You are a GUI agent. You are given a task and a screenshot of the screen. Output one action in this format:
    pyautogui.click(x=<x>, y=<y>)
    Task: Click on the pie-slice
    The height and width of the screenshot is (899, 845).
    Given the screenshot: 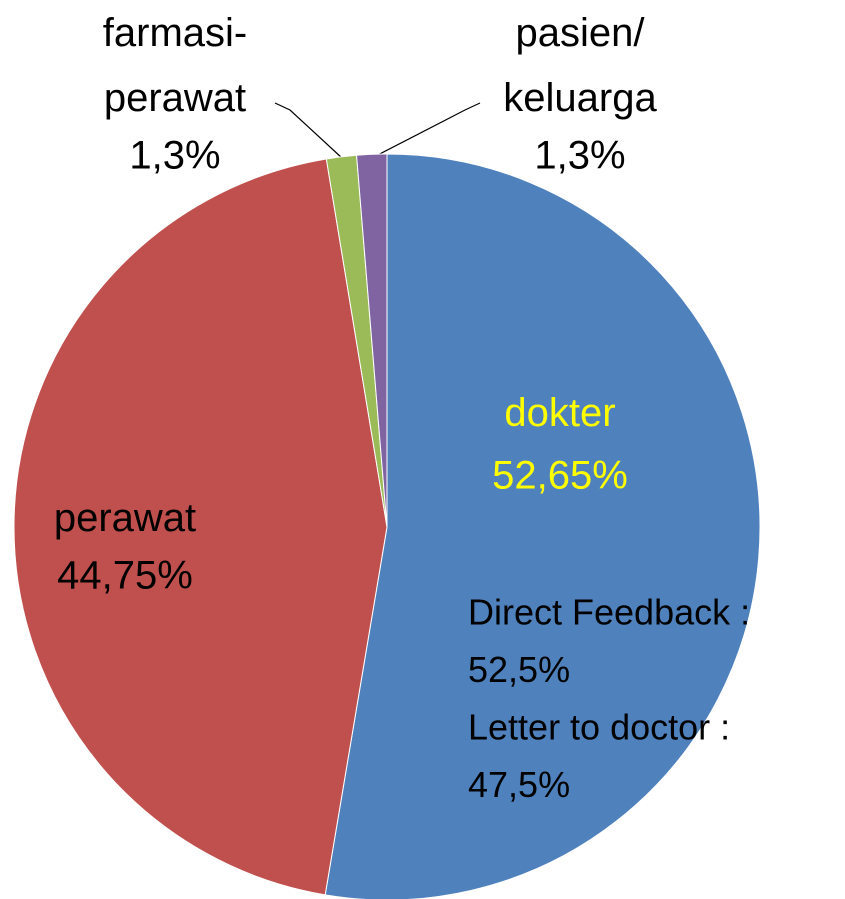 What is the action you would take?
    pyautogui.click(x=372, y=340)
    